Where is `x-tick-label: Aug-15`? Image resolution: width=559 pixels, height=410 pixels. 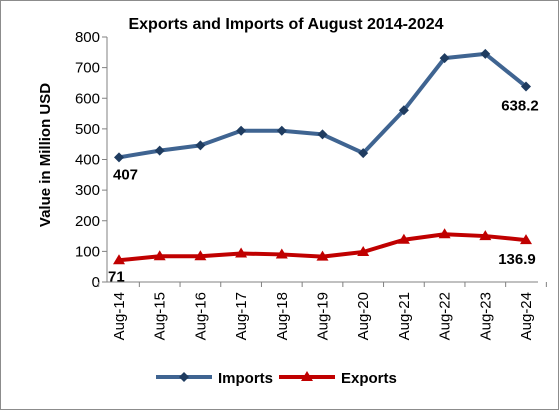
x-tick-label: Aug-15 is located at coordinates (160, 316).